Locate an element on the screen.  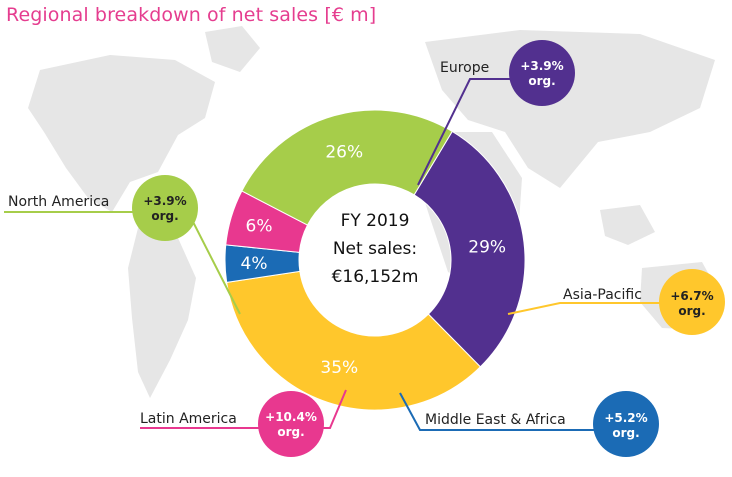
slice-percent-label: 35% is located at coordinates (339, 368).